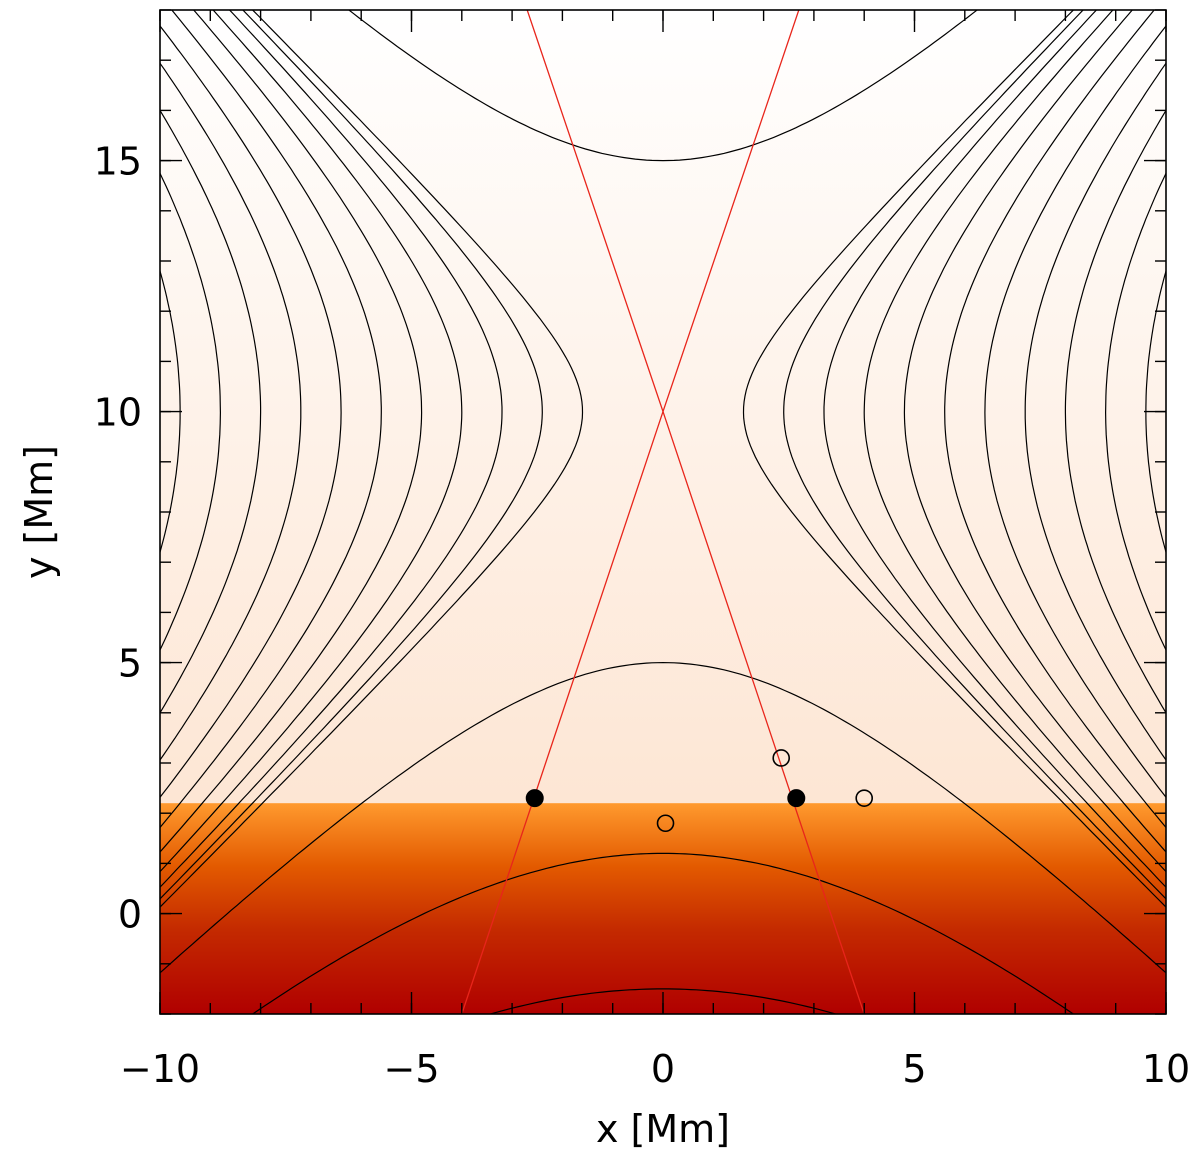 This screenshot has height=1164, width=1200. I want to click on y-tick-label: 15, so click(118, 162).